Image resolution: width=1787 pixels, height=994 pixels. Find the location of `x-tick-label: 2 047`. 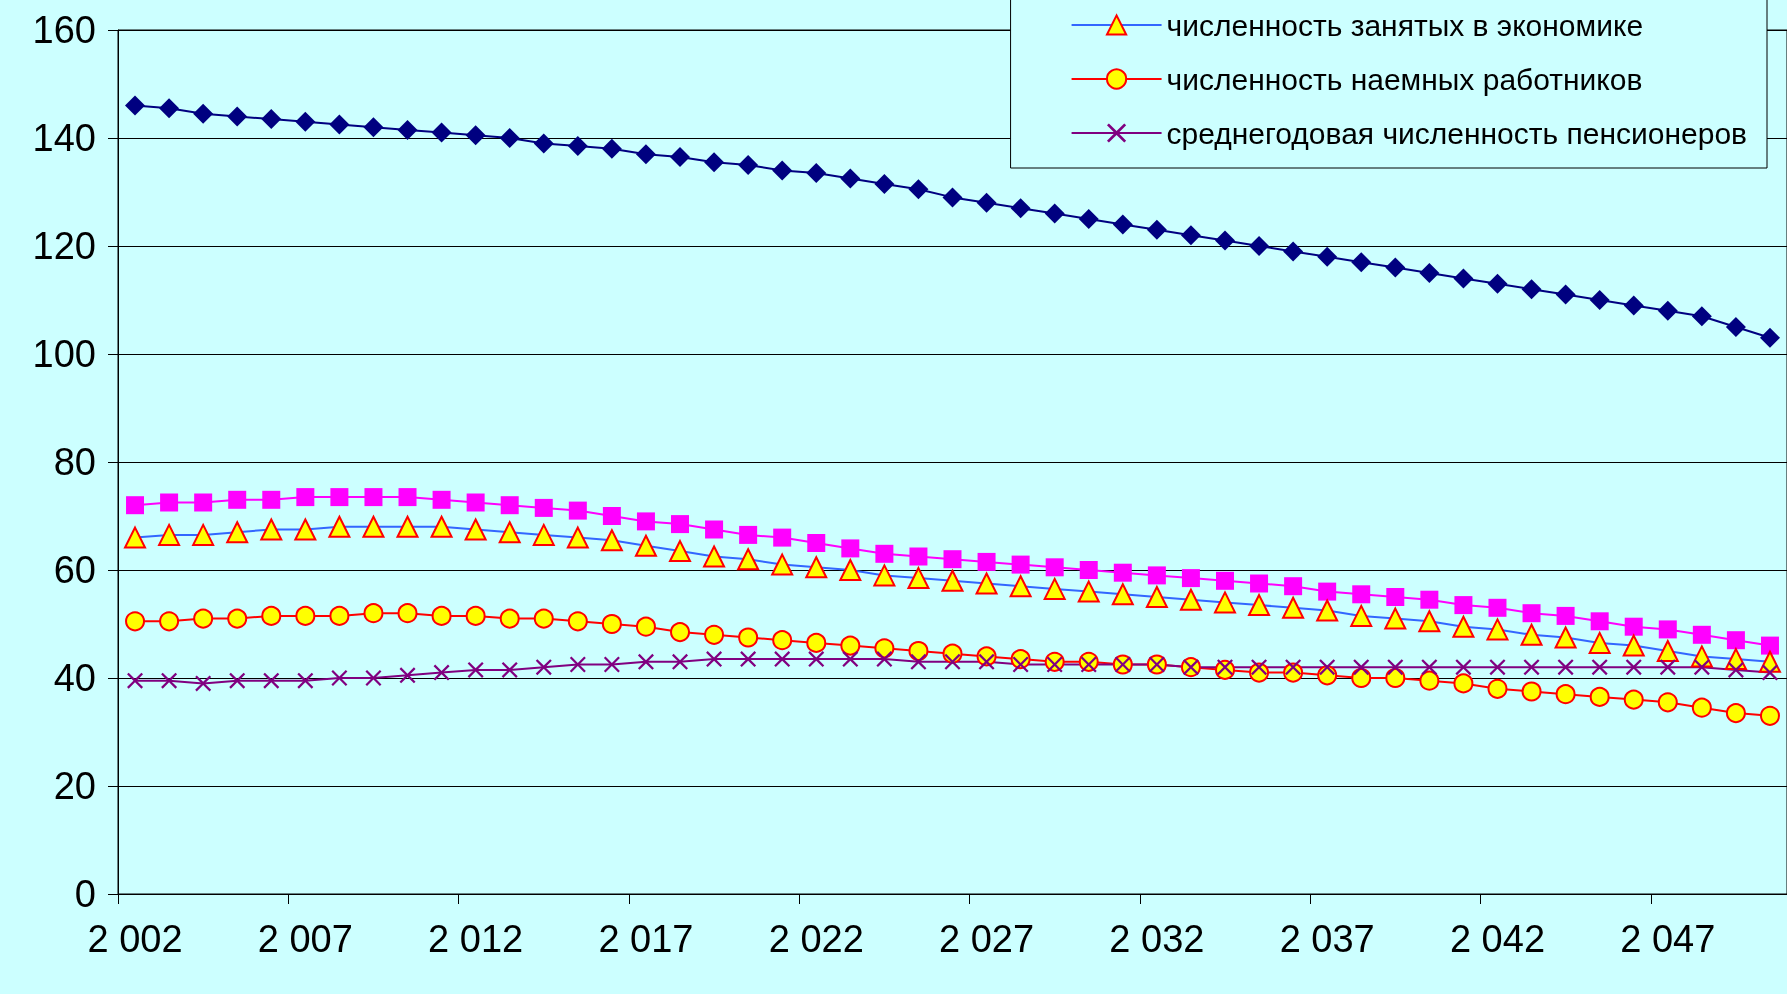

x-tick-label: 2 047 is located at coordinates (1668, 939).